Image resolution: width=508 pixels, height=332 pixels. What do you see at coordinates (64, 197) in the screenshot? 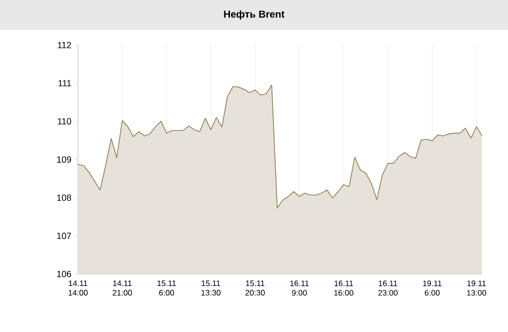
I see `y-tick-label: 108` at bounding box center [64, 197].